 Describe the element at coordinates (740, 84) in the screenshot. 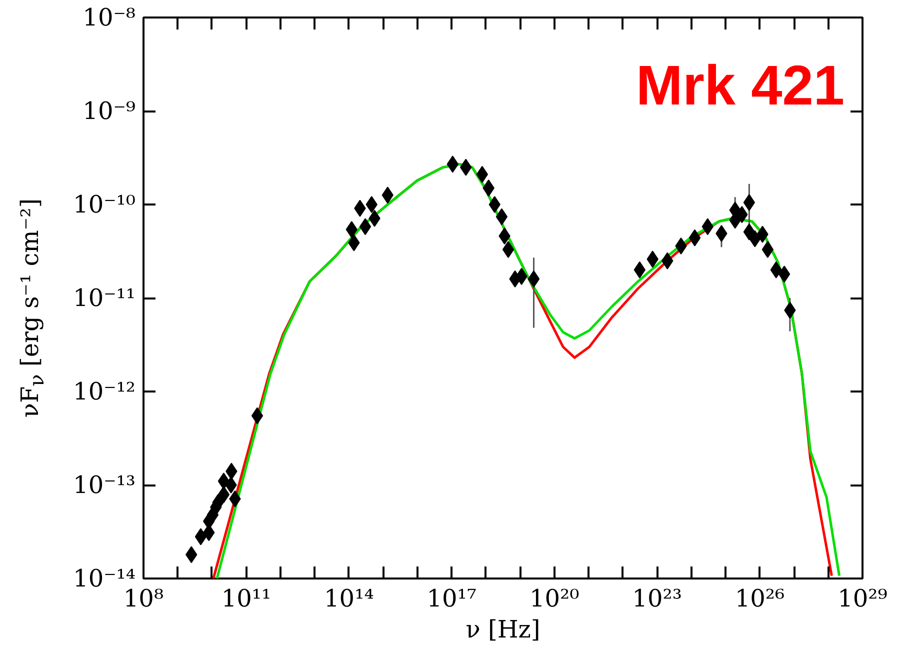

I see `text: Mrk 421` at that location.